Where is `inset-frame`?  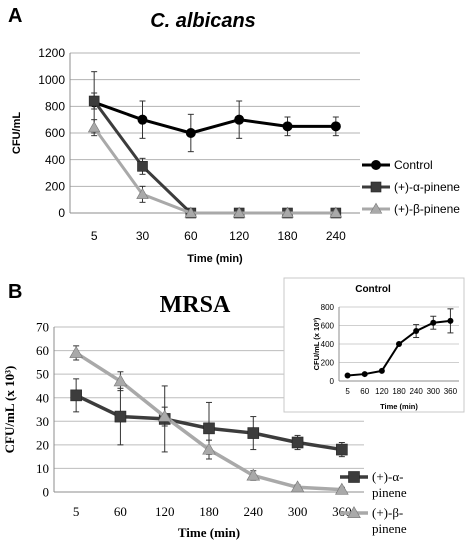
inset-frame is located at coordinates (374, 345).